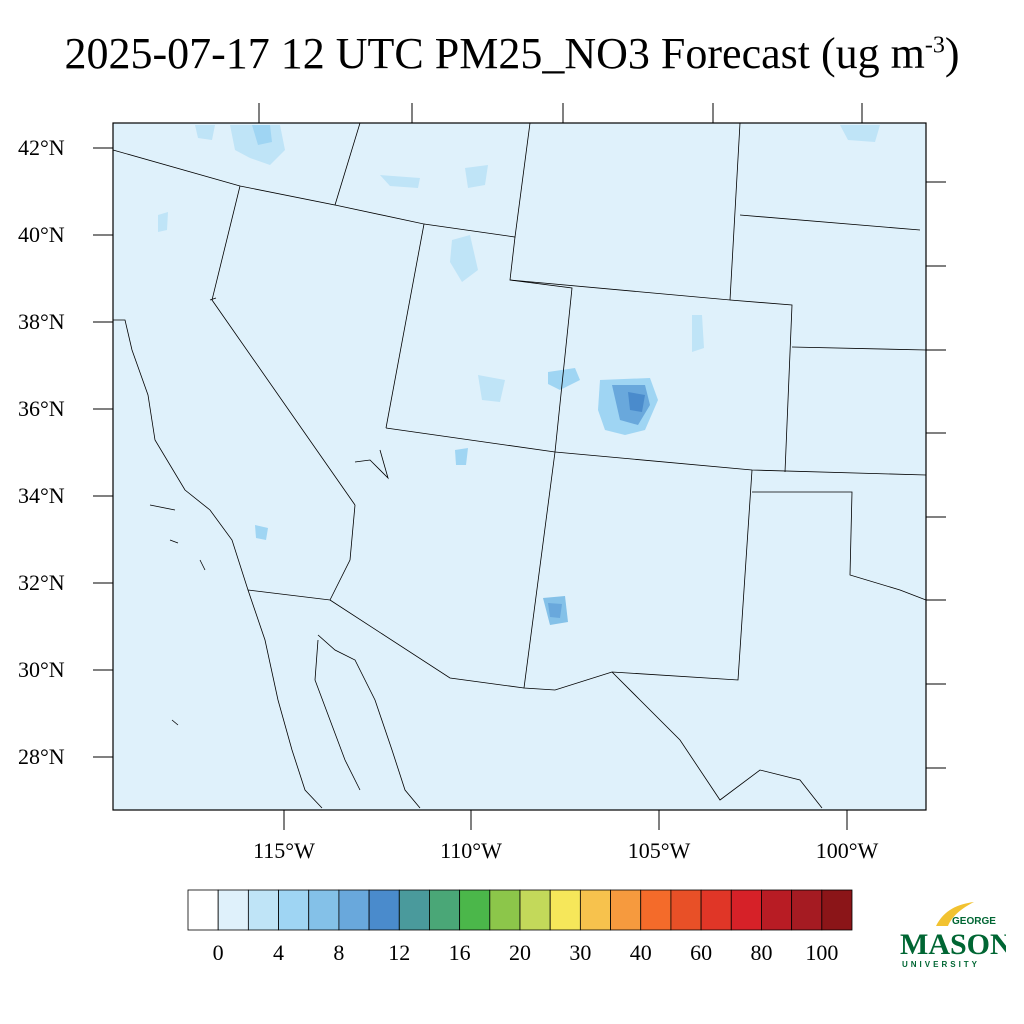 This screenshot has height=1024, width=1024. What do you see at coordinates (459, 952) in the screenshot?
I see `colorbar-label: 16` at bounding box center [459, 952].